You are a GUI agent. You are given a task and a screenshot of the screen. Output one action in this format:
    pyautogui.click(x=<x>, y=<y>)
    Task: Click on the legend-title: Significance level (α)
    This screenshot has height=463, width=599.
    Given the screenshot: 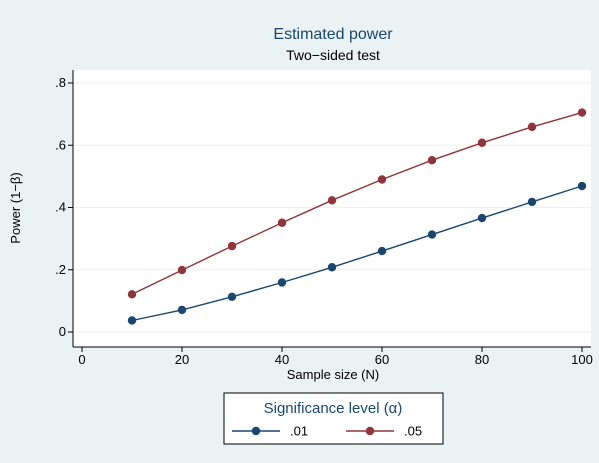 What is the action you would take?
    pyautogui.click(x=333, y=408)
    